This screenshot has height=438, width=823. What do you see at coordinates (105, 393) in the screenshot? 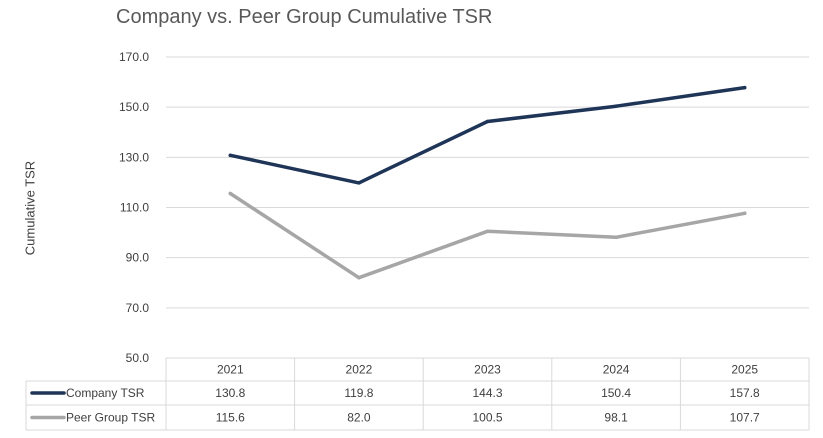
I see `series-name: Company TSR` at bounding box center [105, 393].